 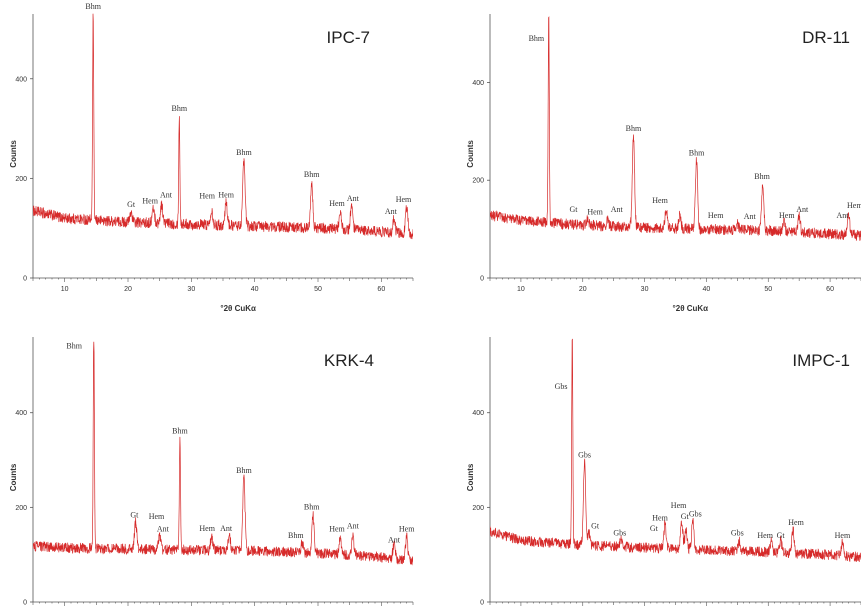 I want to click on panel-title: IMPC-1, so click(x=821, y=360).